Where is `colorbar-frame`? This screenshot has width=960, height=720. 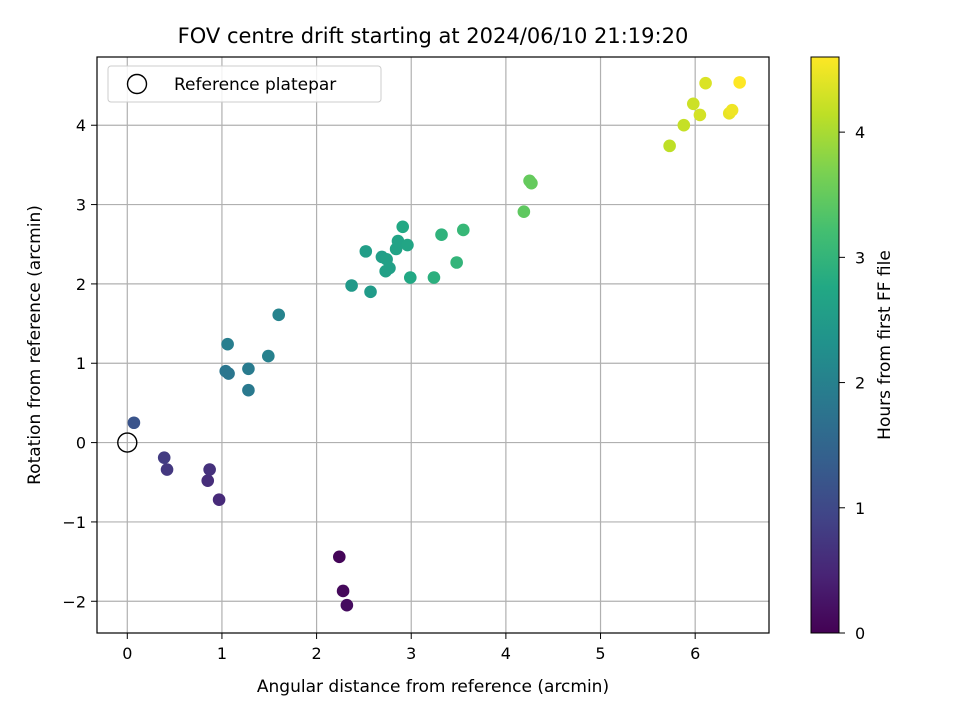 colorbar-frame is located at coordinates (825, 345).